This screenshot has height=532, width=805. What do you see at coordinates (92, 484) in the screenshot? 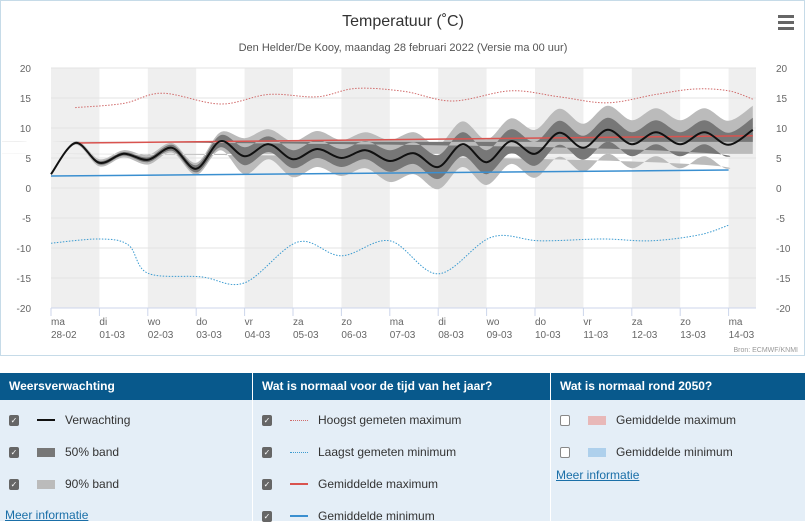
I see `legend-label: 90% band` at bounding box center [92, 484].